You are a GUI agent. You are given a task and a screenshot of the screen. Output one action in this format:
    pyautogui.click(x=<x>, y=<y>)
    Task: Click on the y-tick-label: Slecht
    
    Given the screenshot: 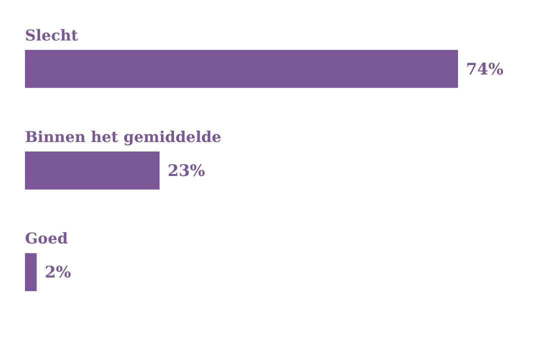 What is the action you would take?
    pyautogui.click(x=51, y=35)
    